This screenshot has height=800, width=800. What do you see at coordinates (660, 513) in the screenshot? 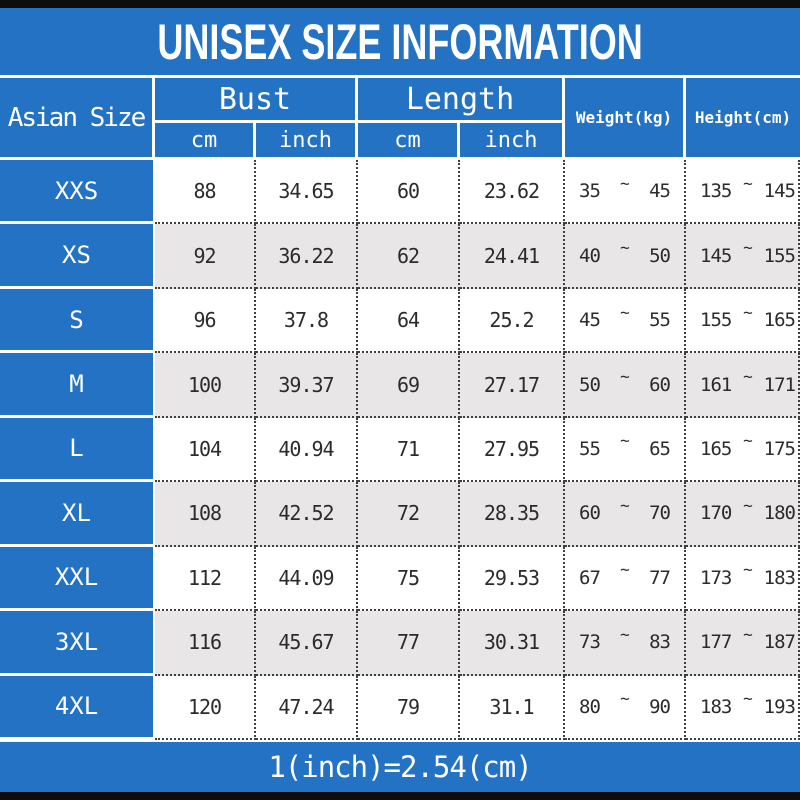
I see `range-max: 70` at bounding box center [660, 513].